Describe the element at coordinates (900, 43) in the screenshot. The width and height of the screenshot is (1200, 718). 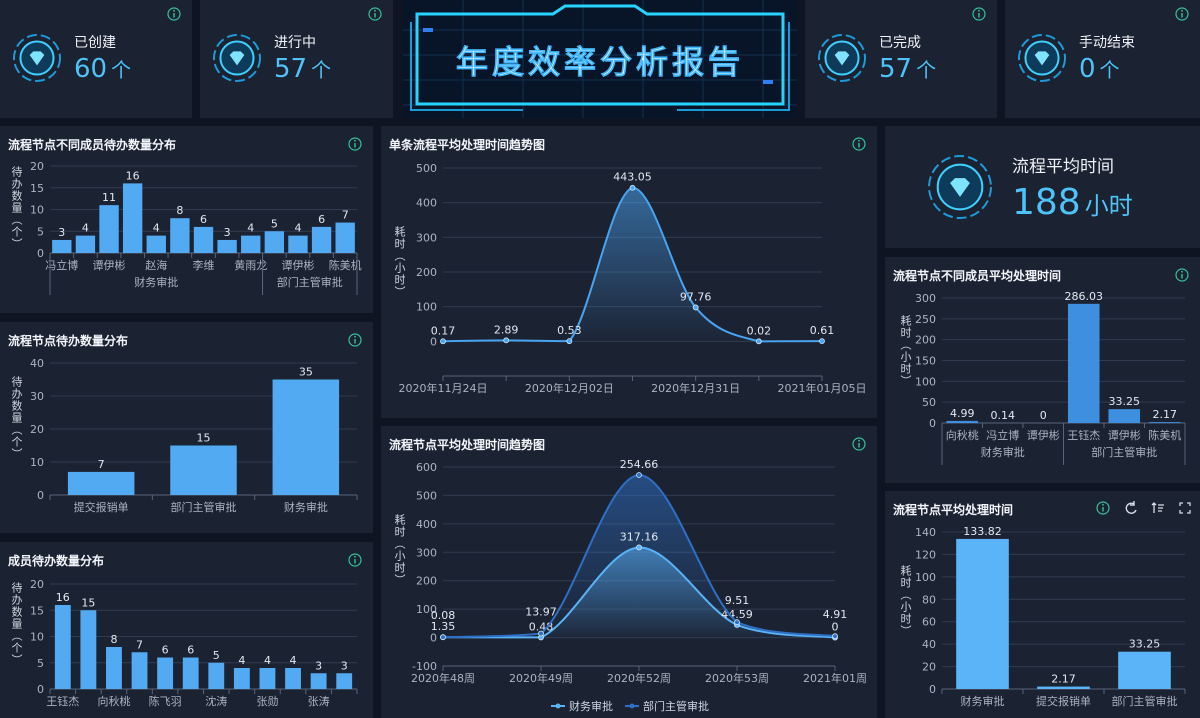
I see `kpi-label: 已完成` at that location.